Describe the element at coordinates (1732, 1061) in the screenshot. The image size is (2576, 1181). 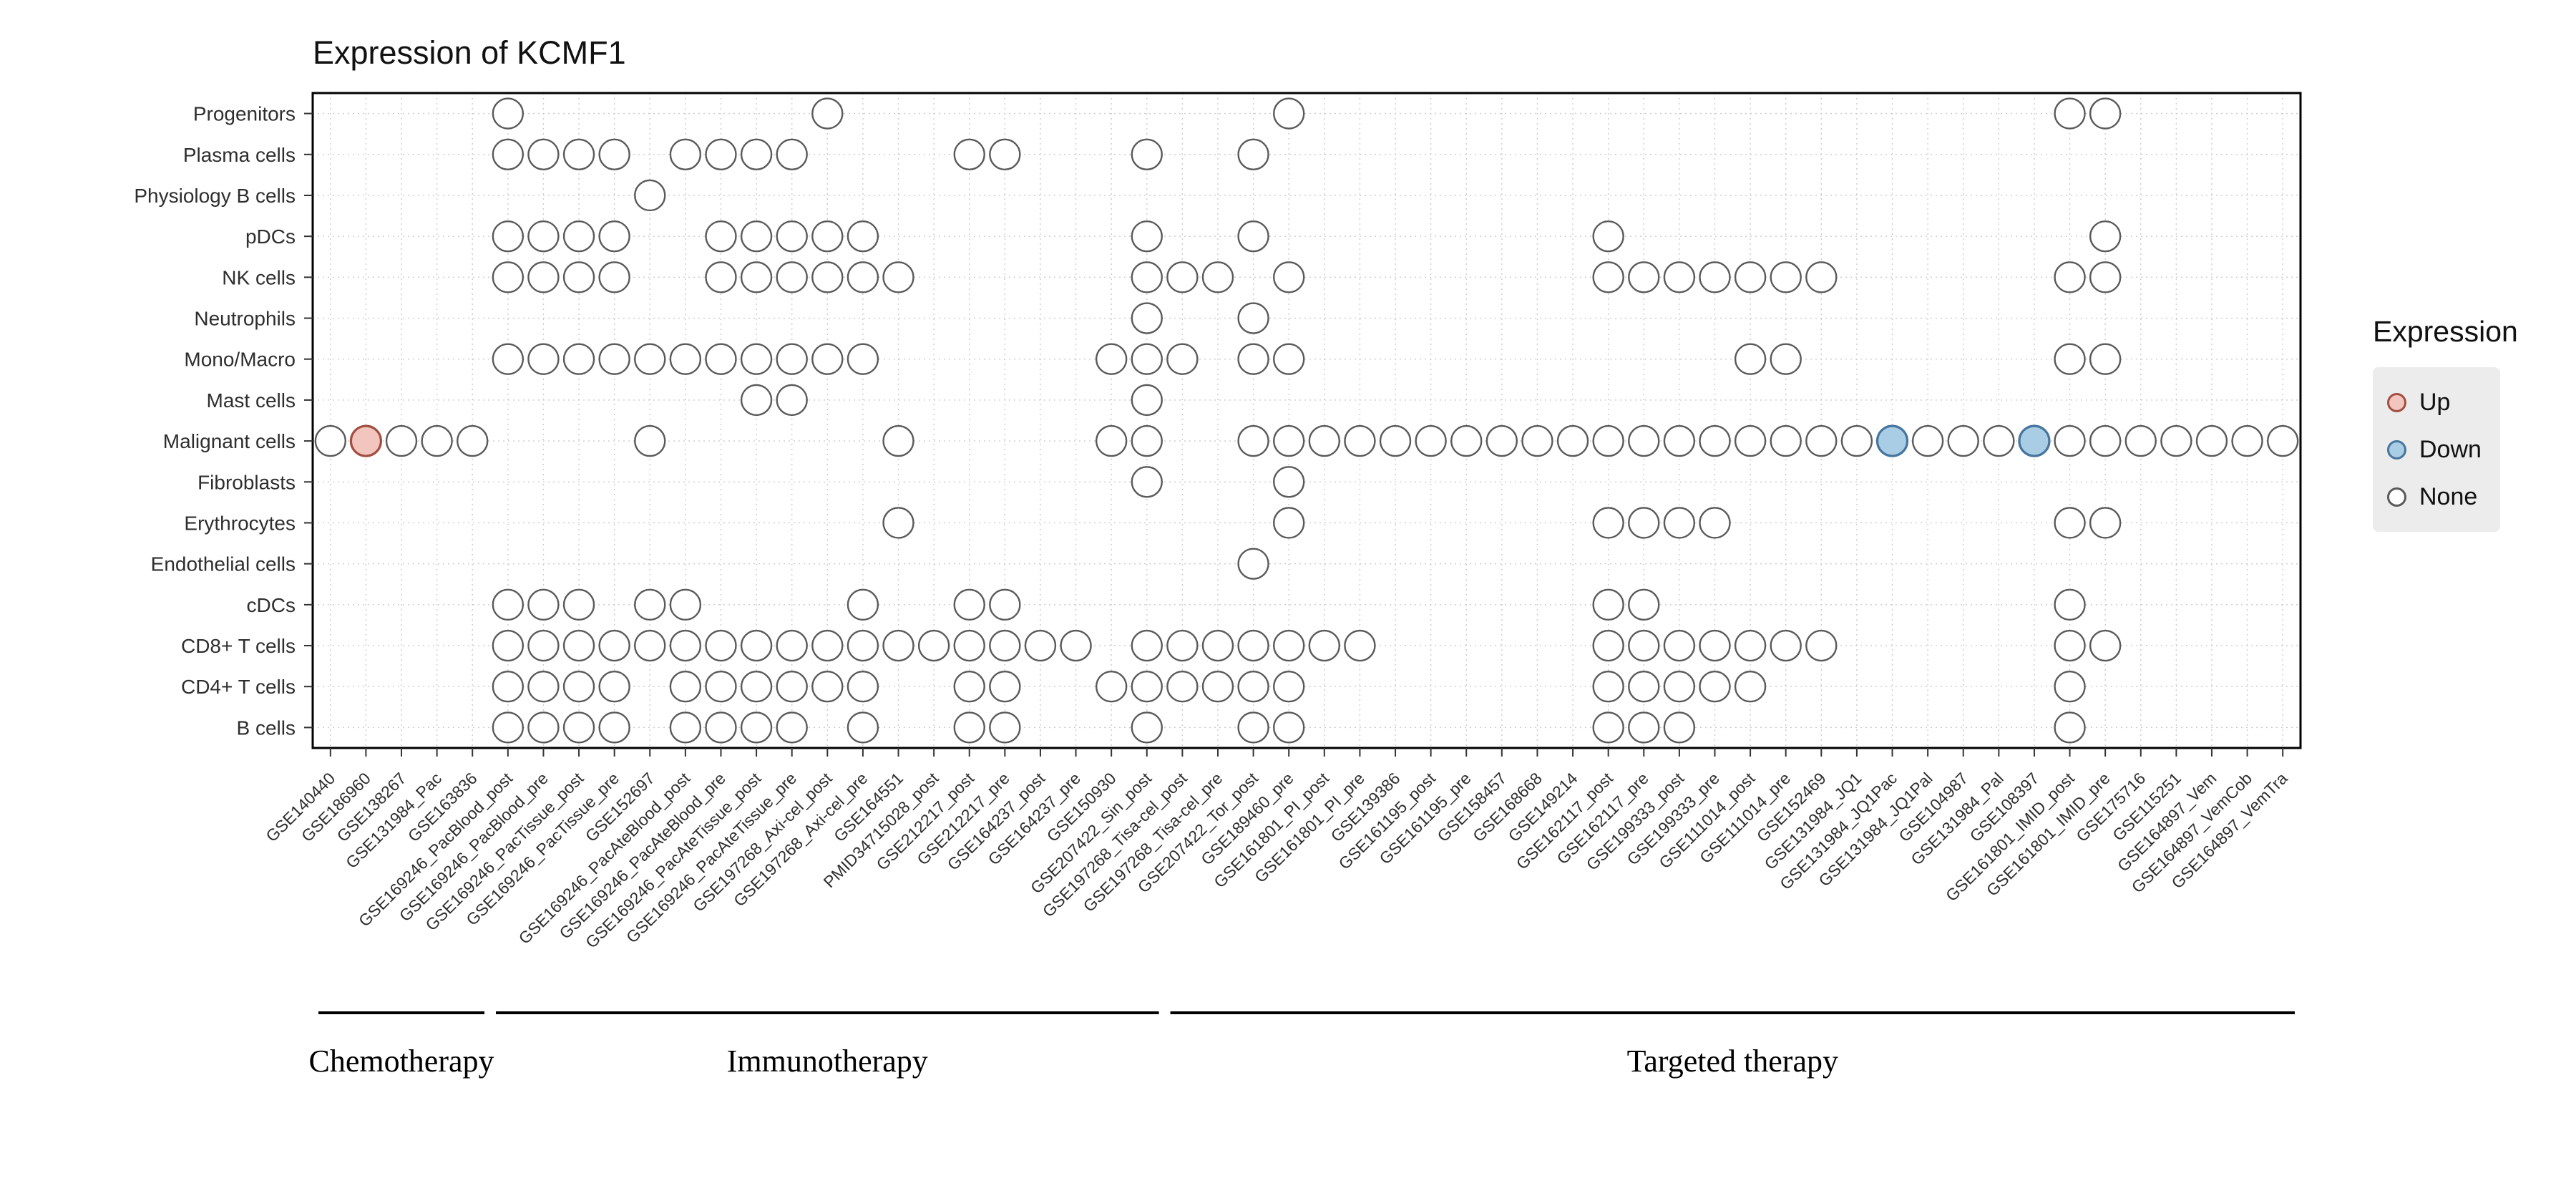
I see `therapy-group-label: Targeted therapy` at that location.